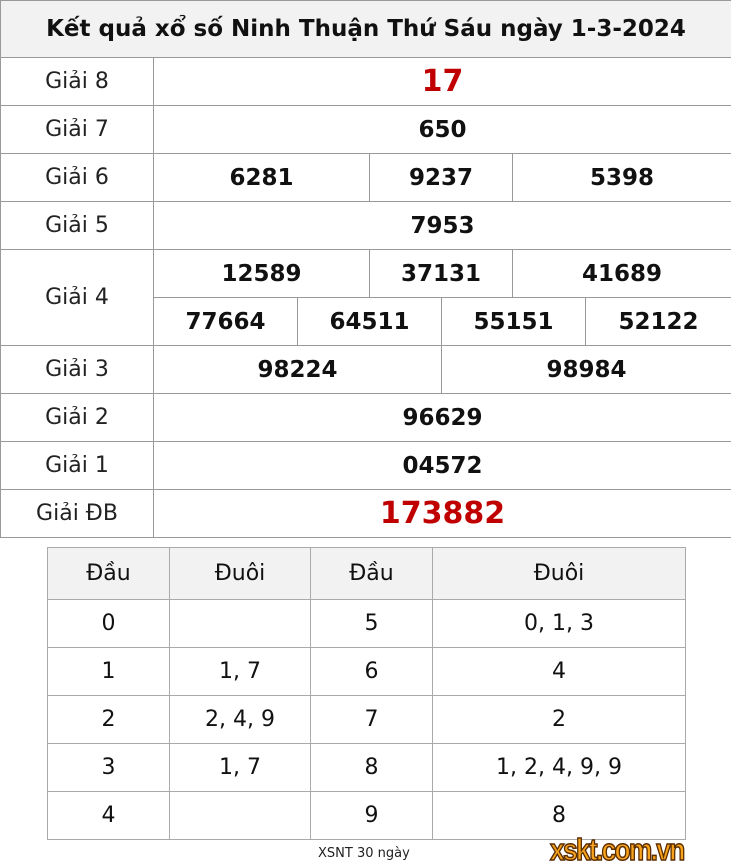 The height and width of the screenshot is (867, 731). Describe the element at coordinates (77, 465) in the screenshot. I see `prize-label: Giải 1` at that location.